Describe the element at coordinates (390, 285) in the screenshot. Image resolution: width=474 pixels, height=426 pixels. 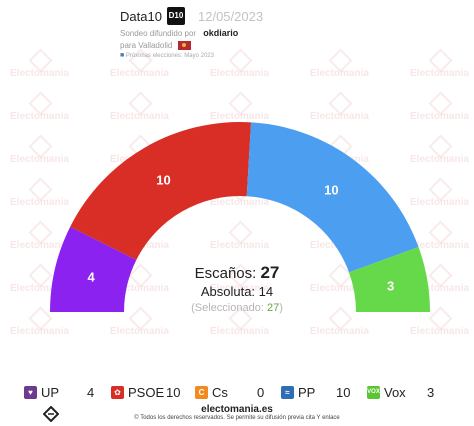
I see `seat-label-vox: 3` at that location.